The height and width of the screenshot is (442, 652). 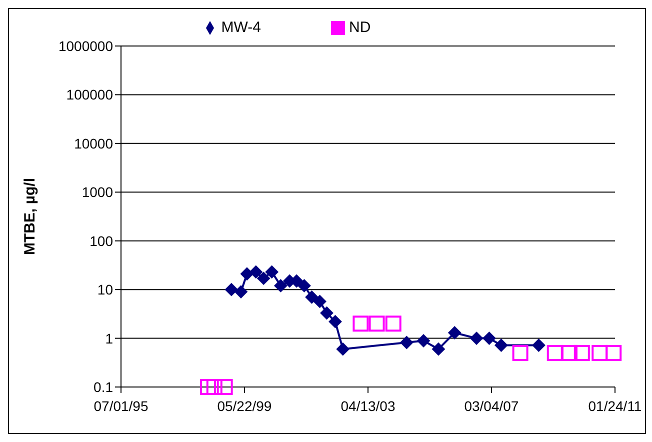 I want to click on y-tick-label: 10000, so click(x=94, y=143).